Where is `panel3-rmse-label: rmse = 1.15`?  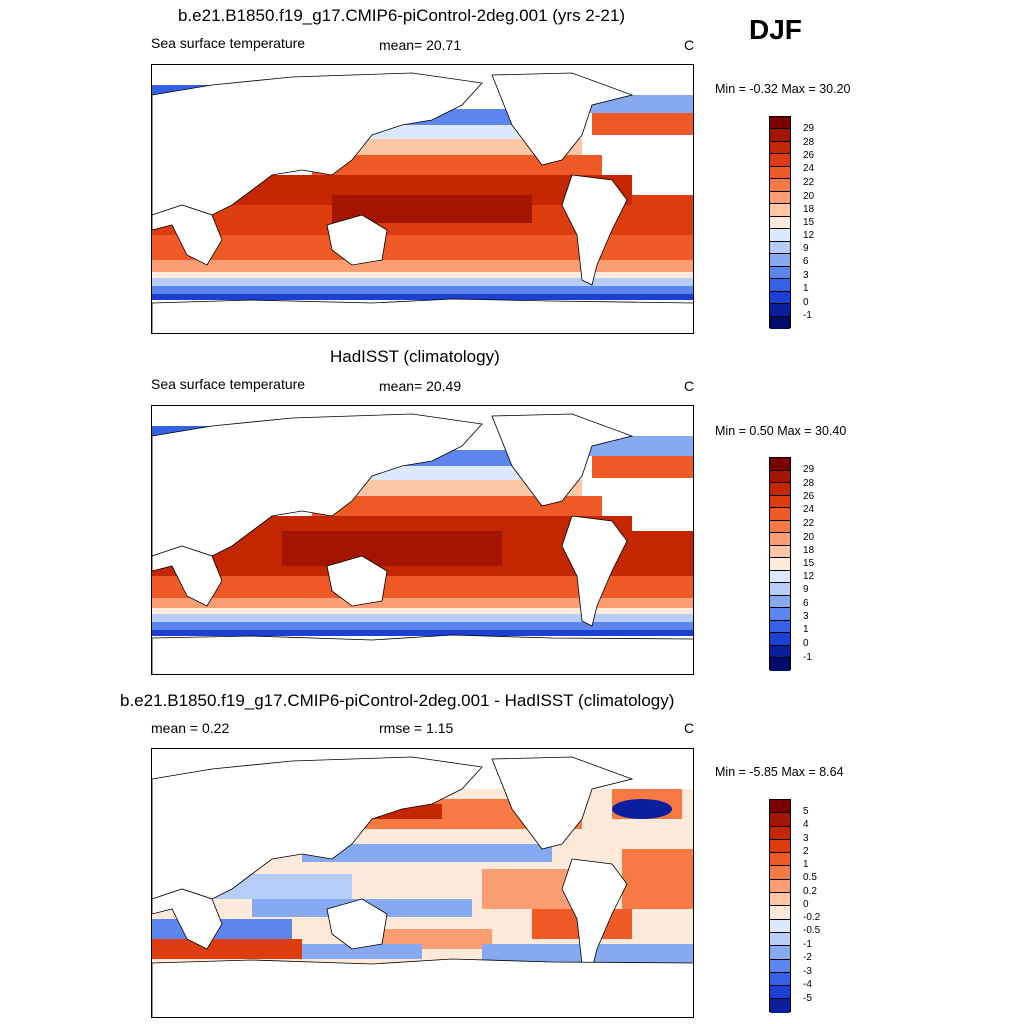
panel3-rmse-label: rmse = 1.15 is located at coordinates (416, 728).